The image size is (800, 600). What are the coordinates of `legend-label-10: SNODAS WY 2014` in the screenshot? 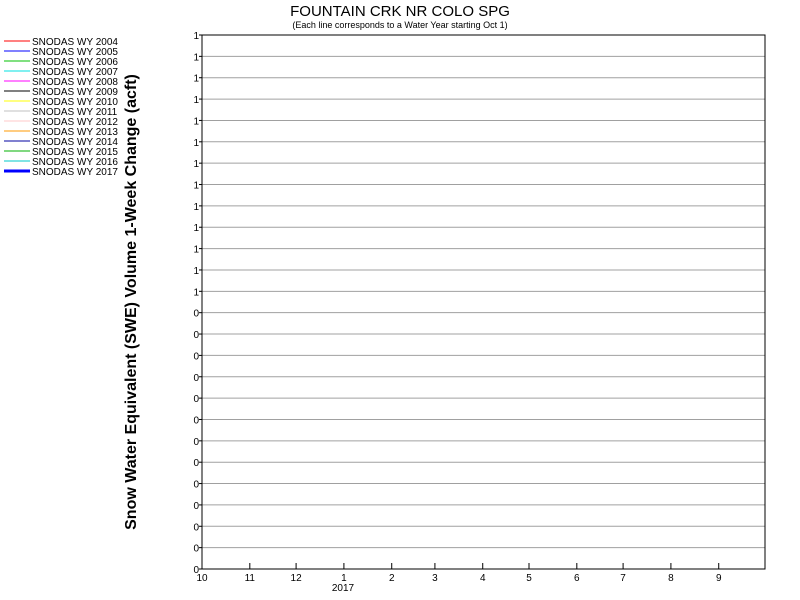 It's located at (75, 142).